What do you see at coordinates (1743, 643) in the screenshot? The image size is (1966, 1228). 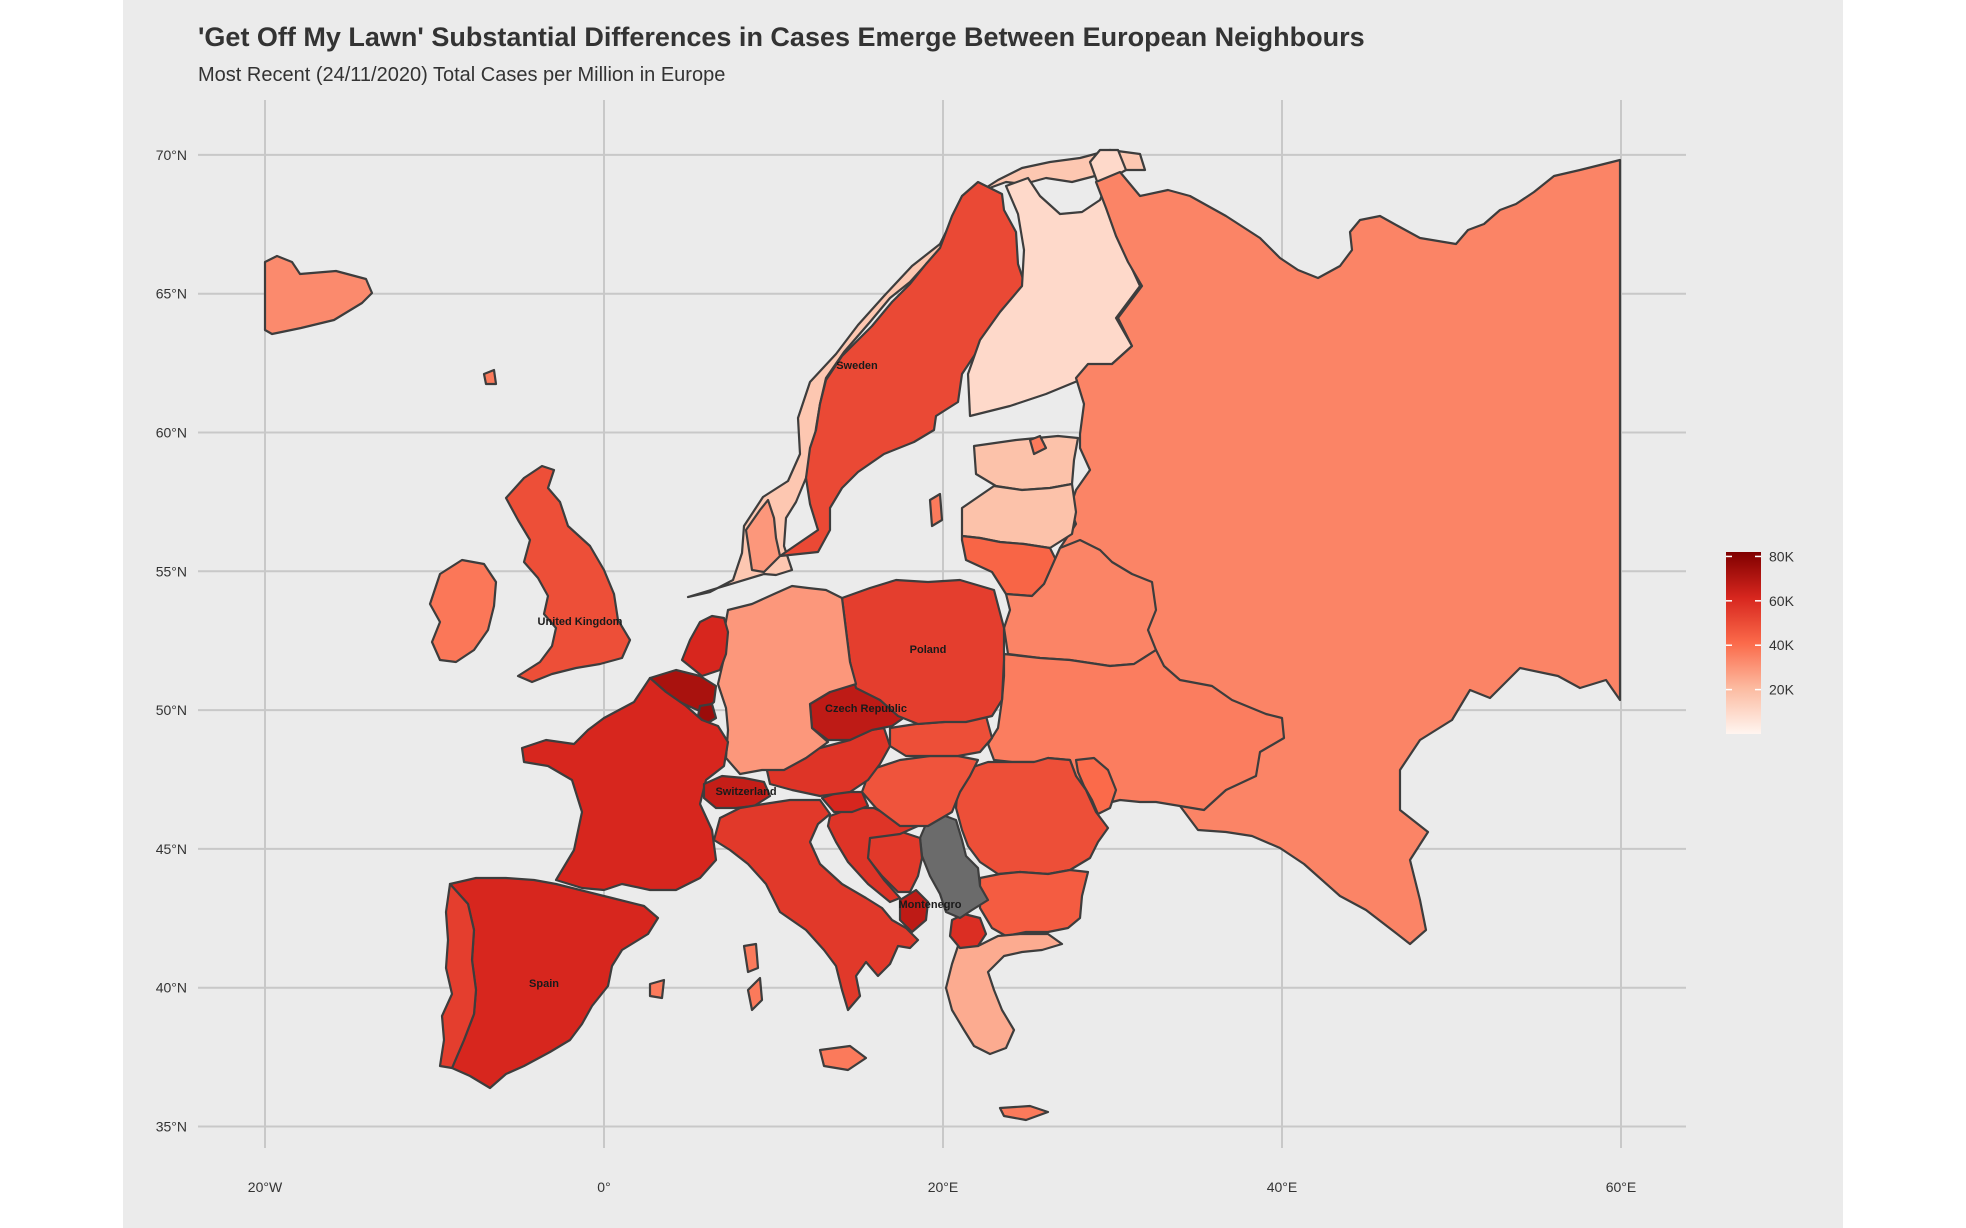 I see `legend-colorbar` at bounding box center [1743, 643].